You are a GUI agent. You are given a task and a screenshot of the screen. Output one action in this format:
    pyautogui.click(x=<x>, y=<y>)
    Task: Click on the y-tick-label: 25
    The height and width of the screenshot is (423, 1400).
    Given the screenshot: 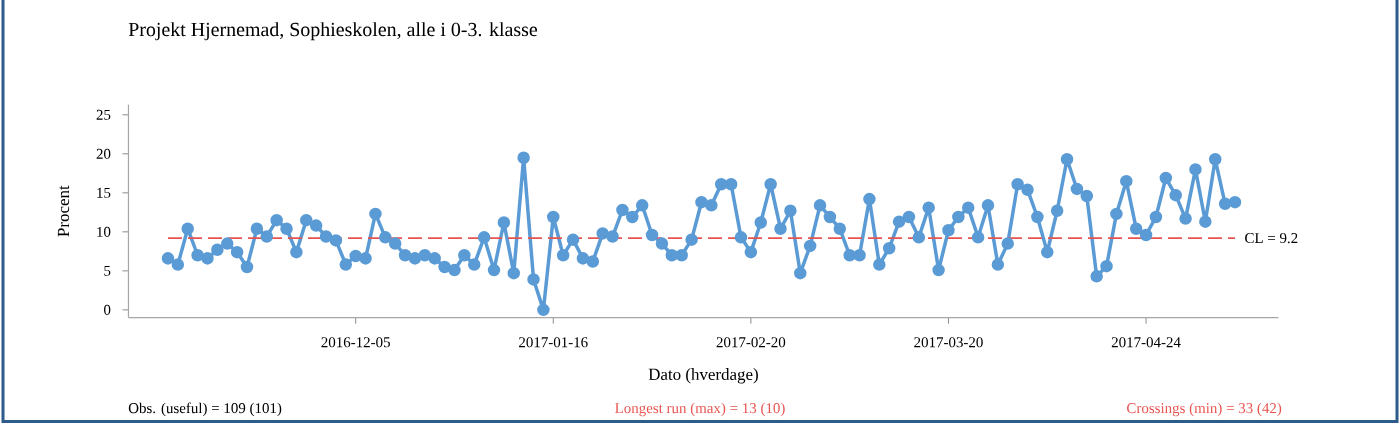 What is the action you would take?
    pyautogui.click(x=103, y=114)
    